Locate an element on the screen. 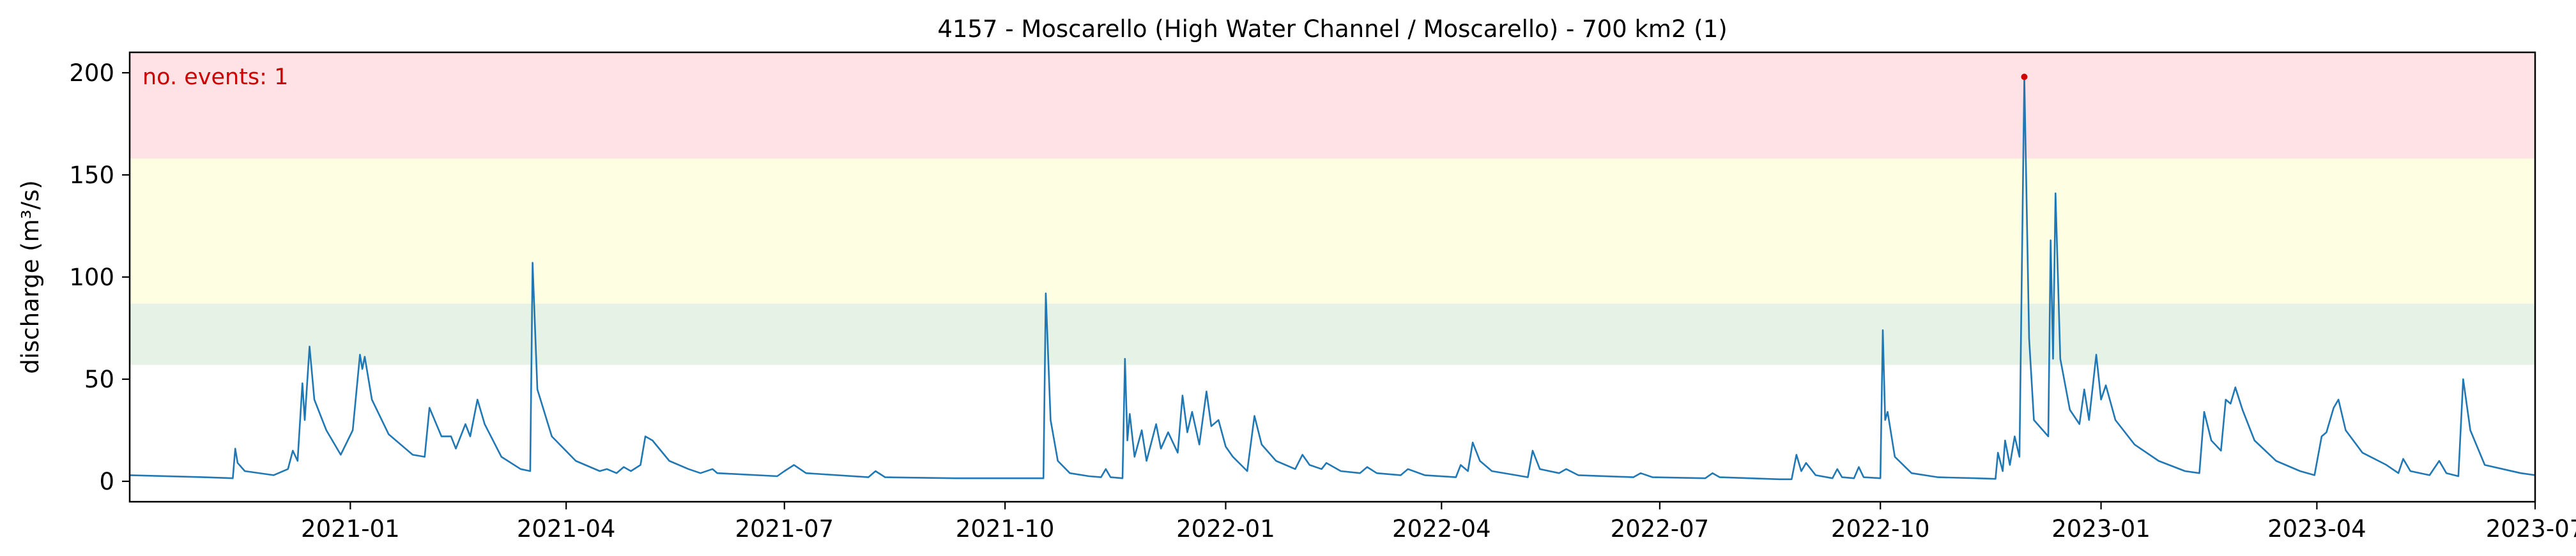 This screenshot has width=2576, height=556. y-axis-ticks: 0 50 100 150 200 is located at coordinates (99, 277).